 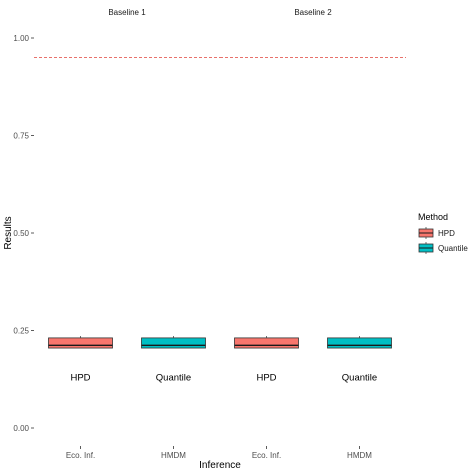 What do you see at coordinates (21, 331) in the screenshot?
I see `y-tick-label: 0.25` at bounding box center [21, 331].